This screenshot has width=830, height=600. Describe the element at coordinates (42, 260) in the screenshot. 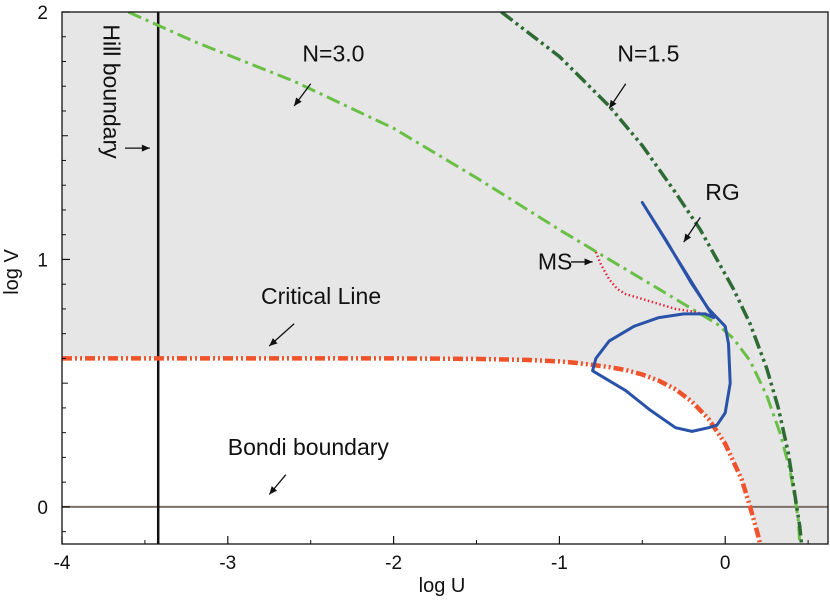

I see `y-tick-label: 1` at that location.